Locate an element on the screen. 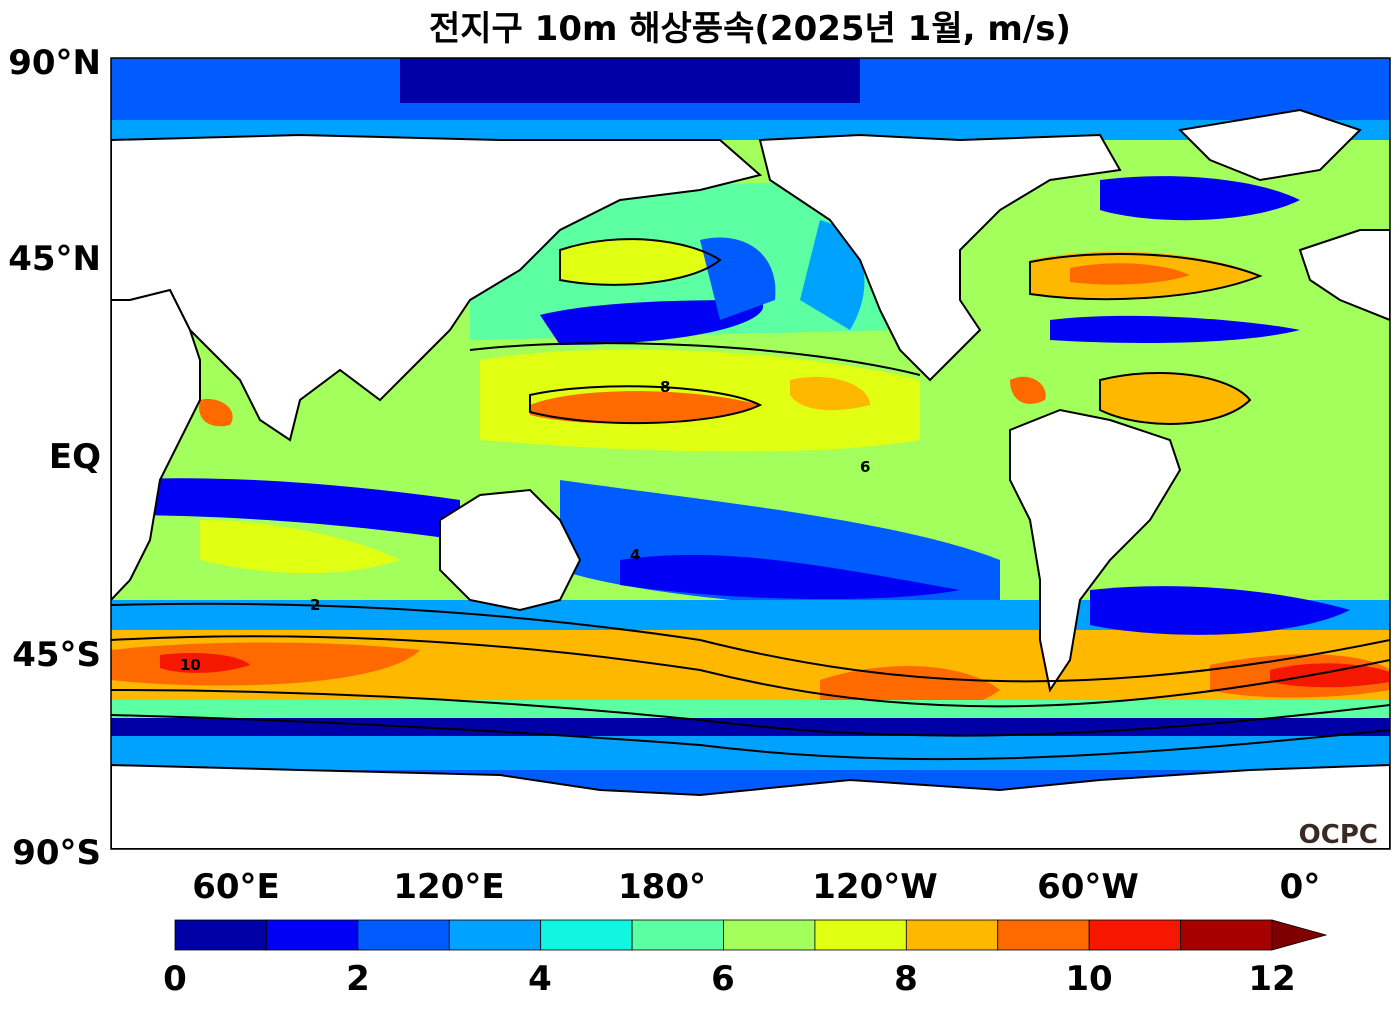 The height and width of the screenshot is (1009, 1400). y-tick-label: 45°S is located at coordinates (56, 655).